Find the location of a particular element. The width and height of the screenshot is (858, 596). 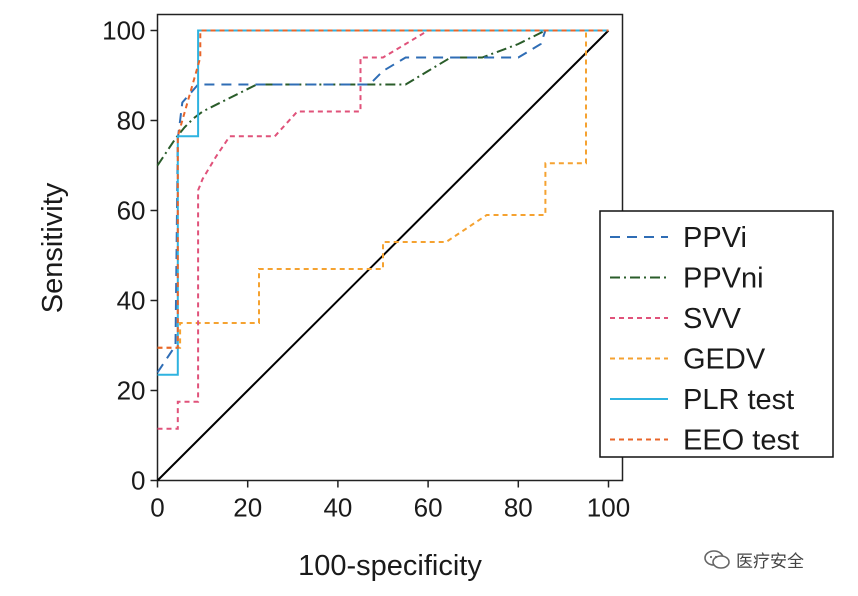

watermark: 医疗安全 is located at coordinates (754, 559).